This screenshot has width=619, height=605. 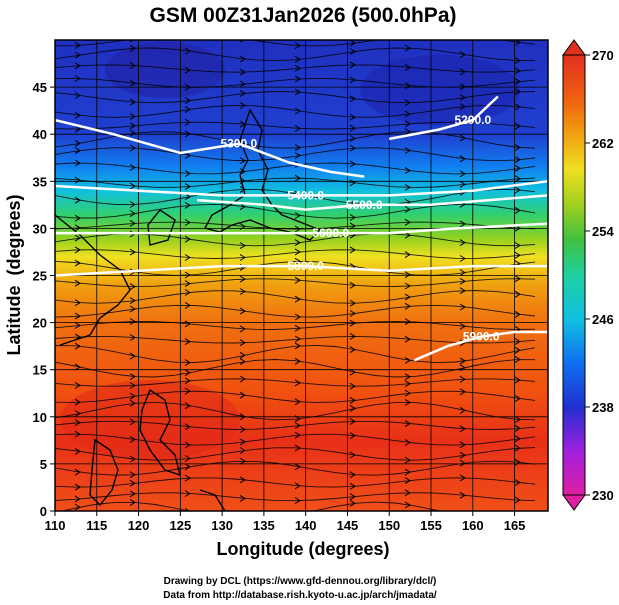 What do you see at coordinates (40, 228) in the screenshot?
I see `y-tick-label: 30` at bounding box center [40, 228].